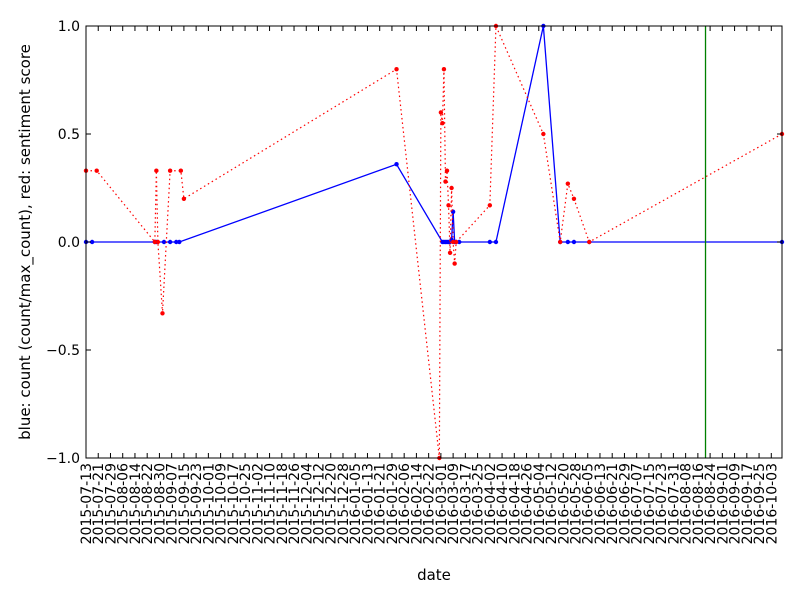  Describe the element at coordinates (417, 503) in the screenshot. I see `x-tick-label: 2016-02-14` at that location.